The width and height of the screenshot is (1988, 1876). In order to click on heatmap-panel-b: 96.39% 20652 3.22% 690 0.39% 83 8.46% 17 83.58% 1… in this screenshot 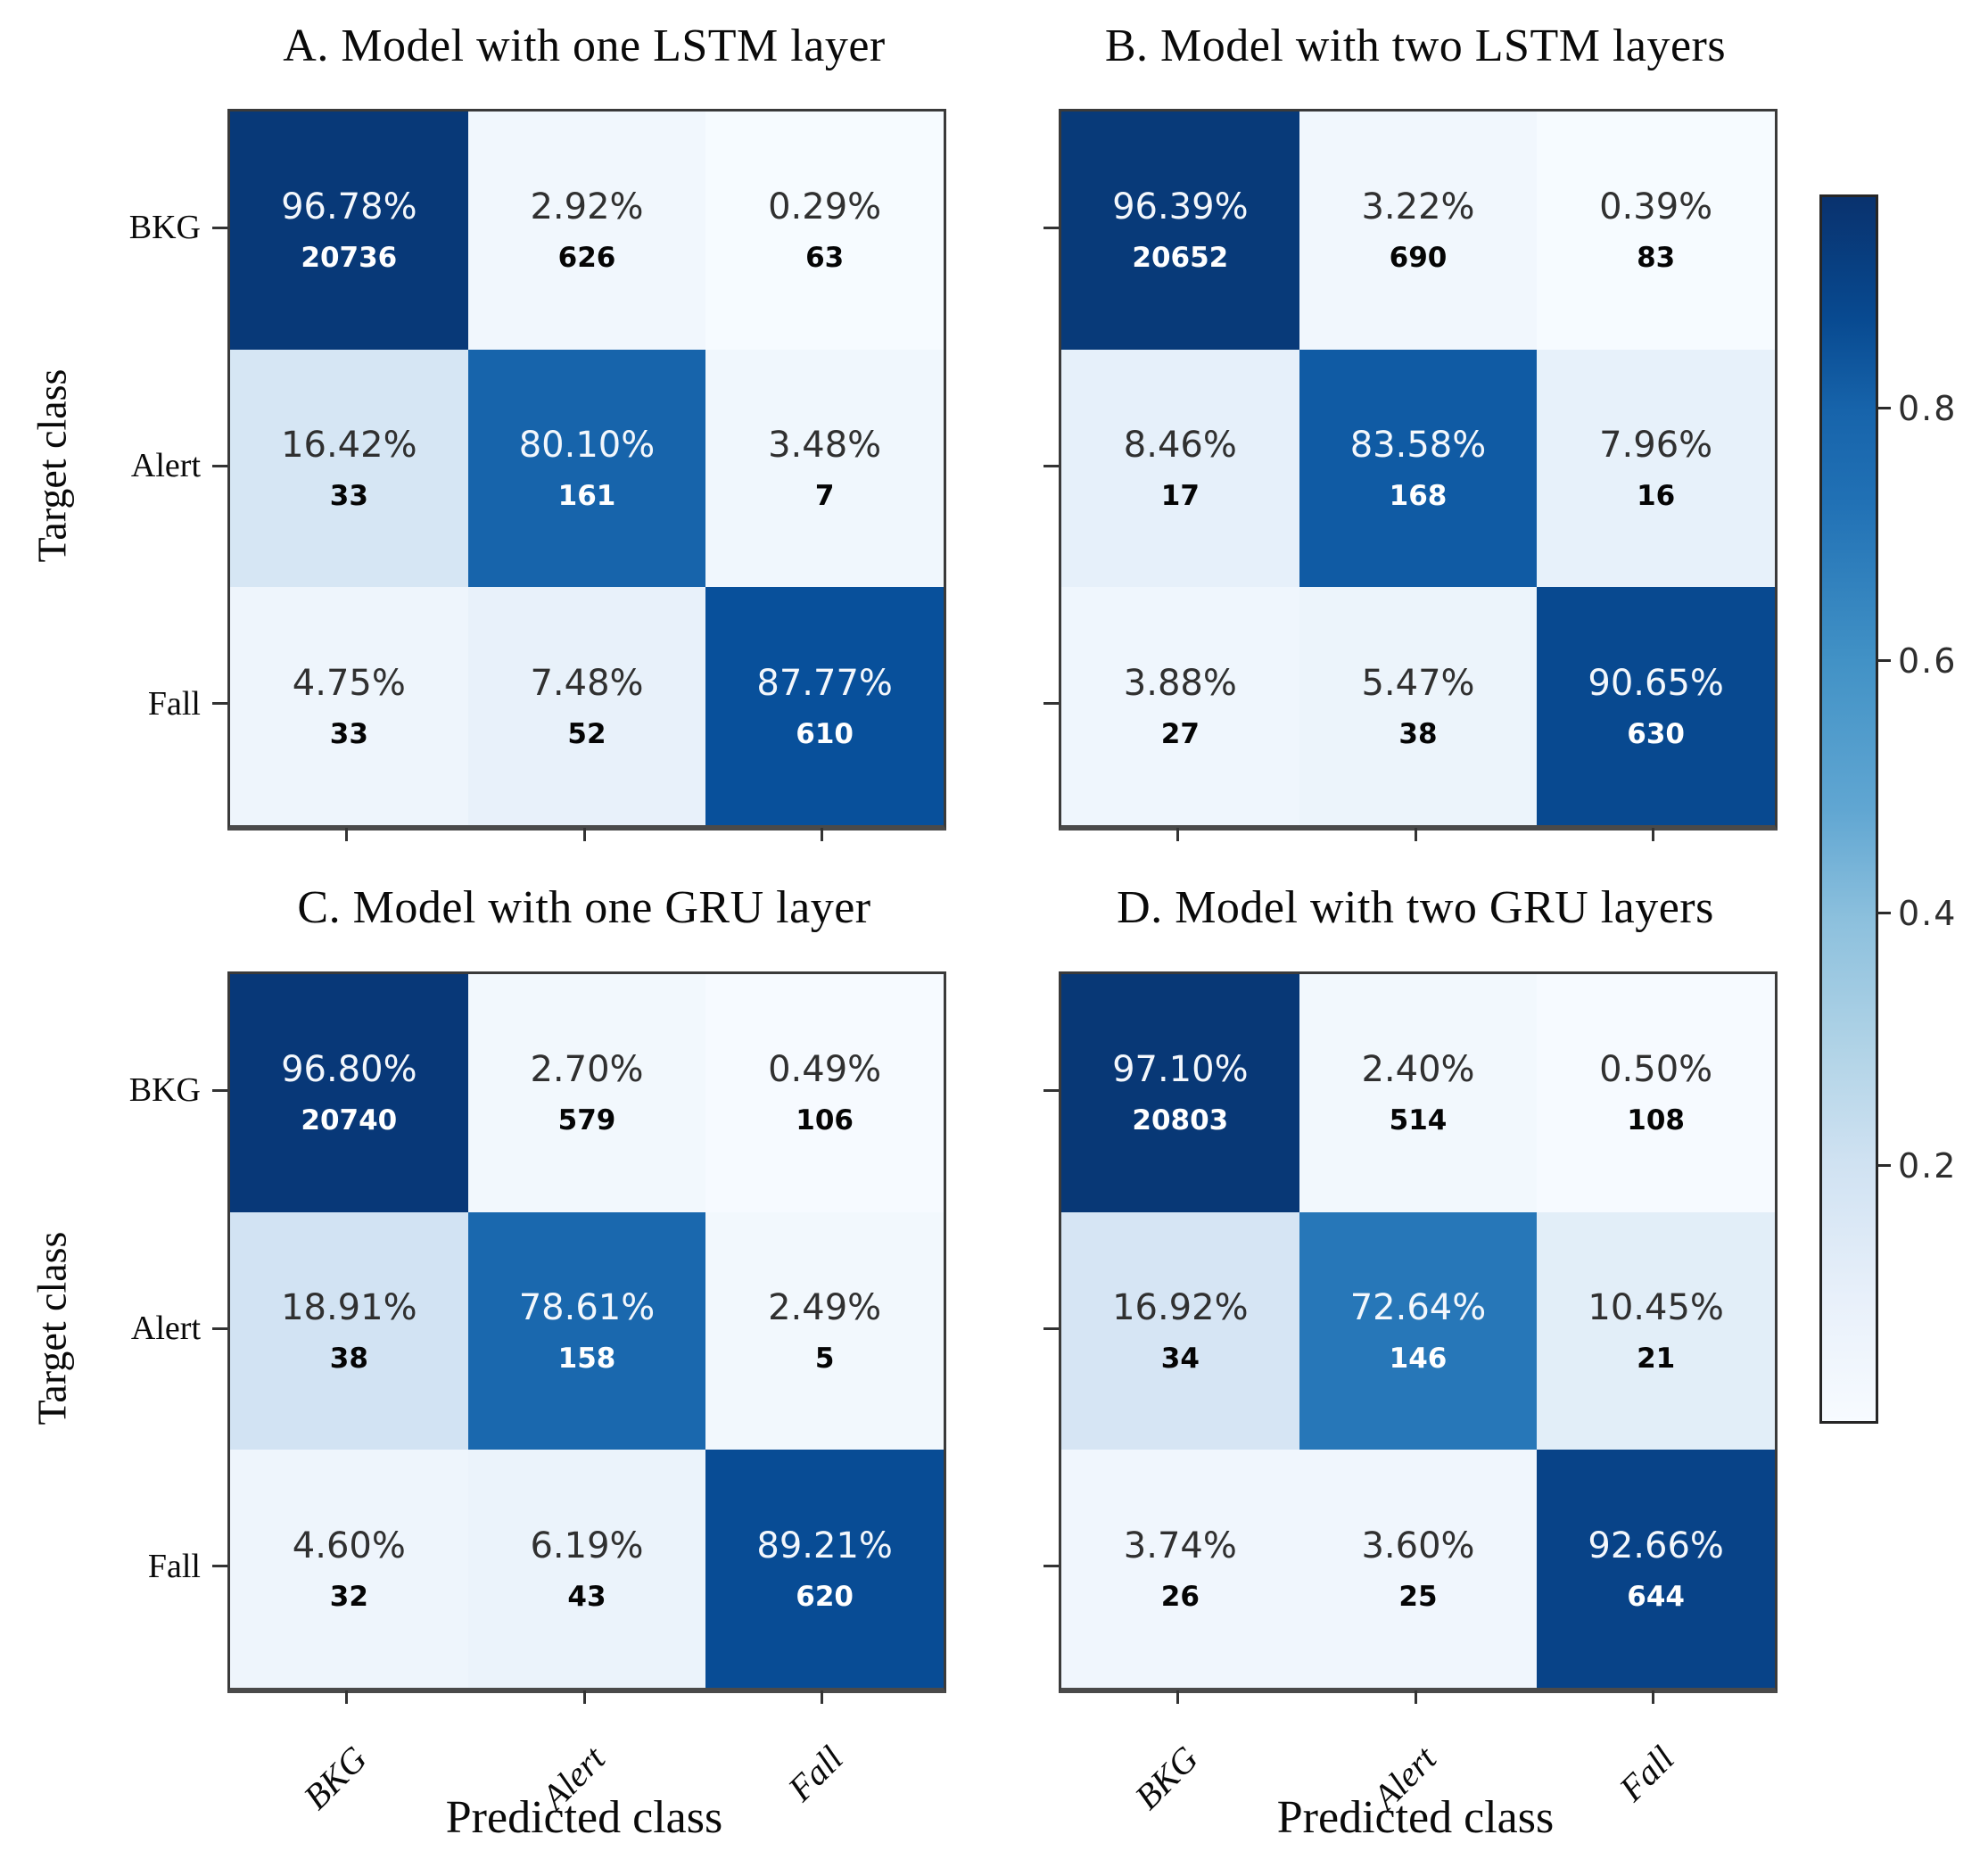, I will do `click(1418, 470)`.